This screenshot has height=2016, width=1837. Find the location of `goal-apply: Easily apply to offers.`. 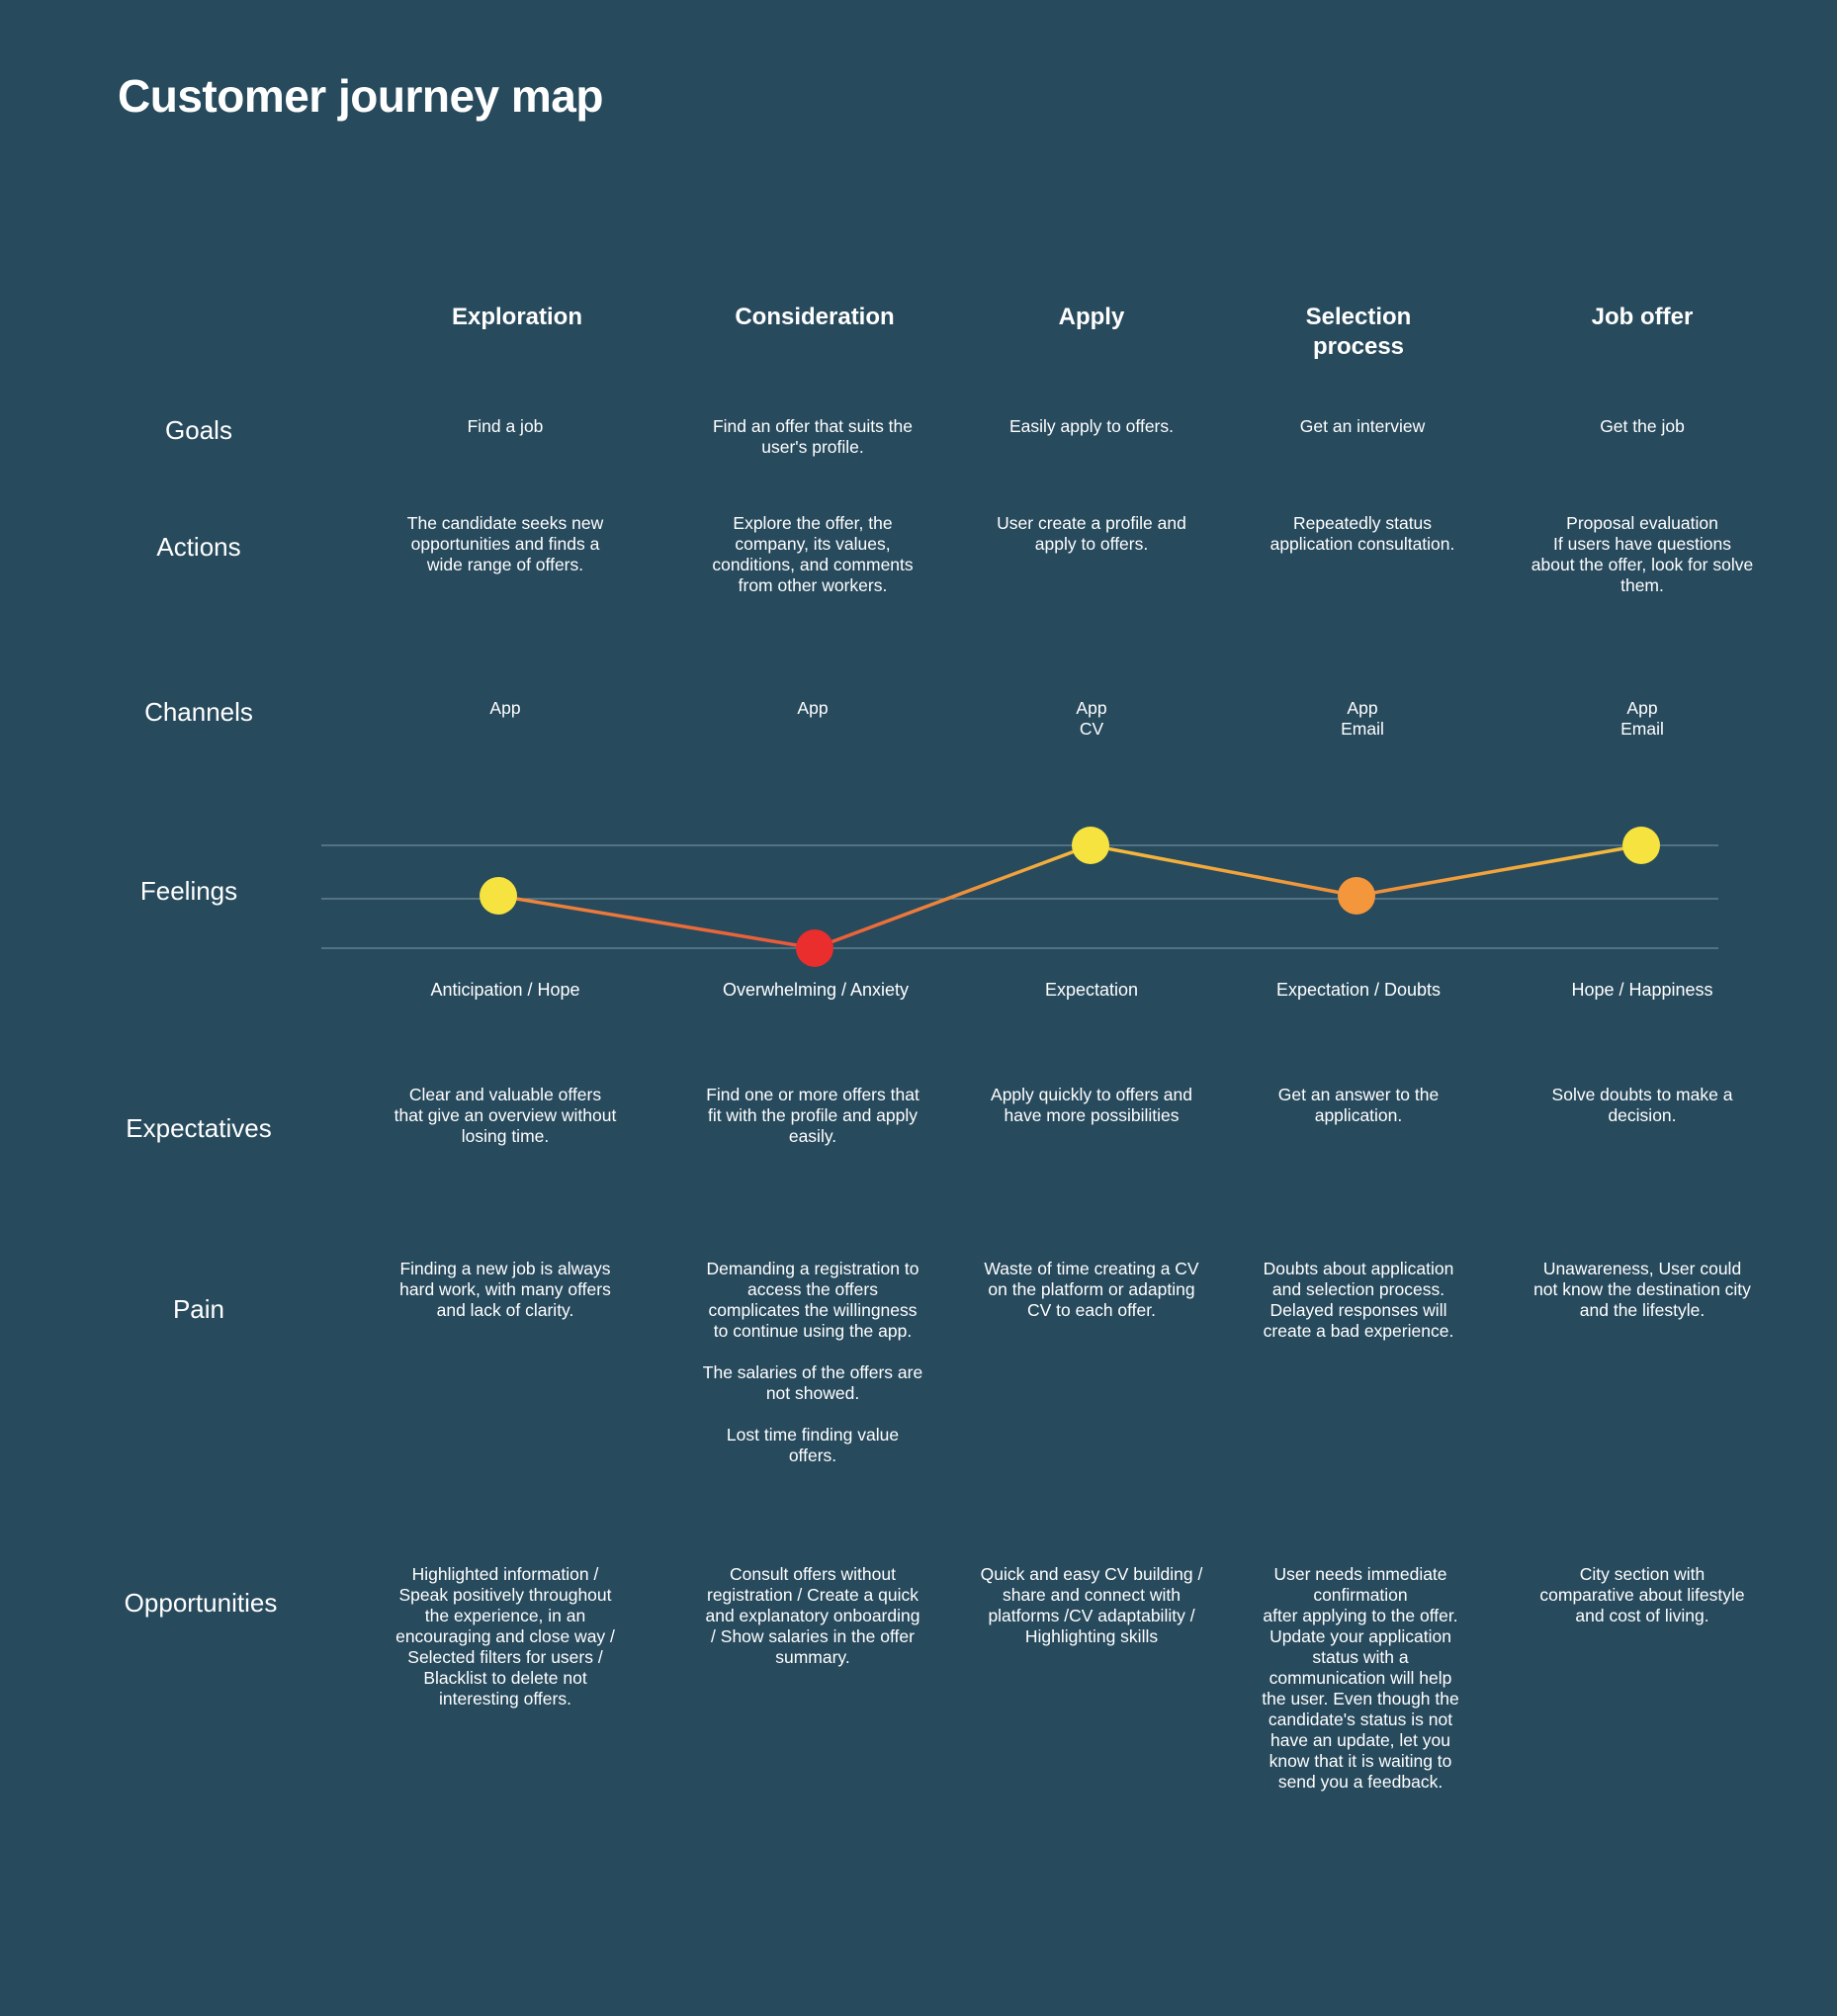

goal-apply: Easily apply to offers. is located at coordinates (1091, 426).